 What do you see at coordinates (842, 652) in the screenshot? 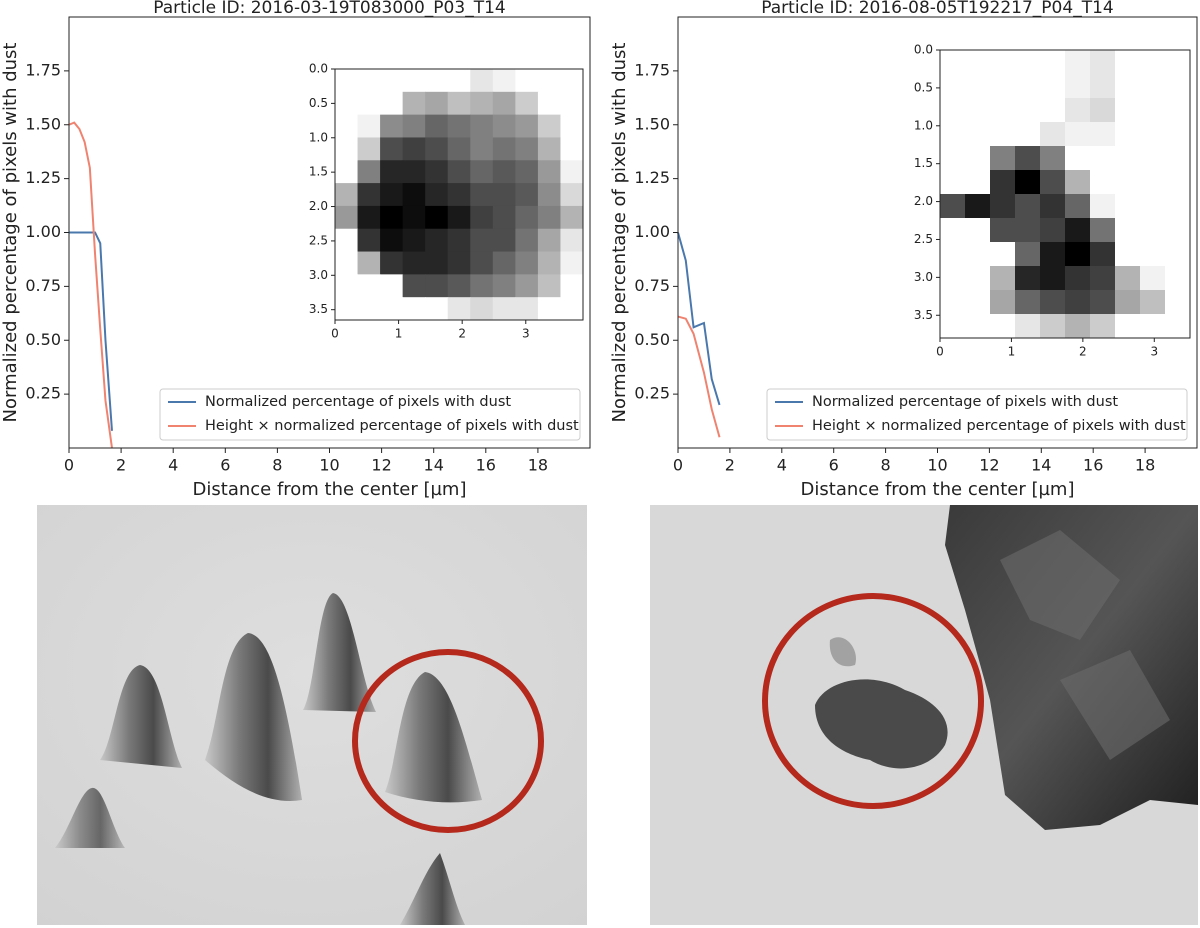
I see `dust-particle` at bounding box center [842, 652].